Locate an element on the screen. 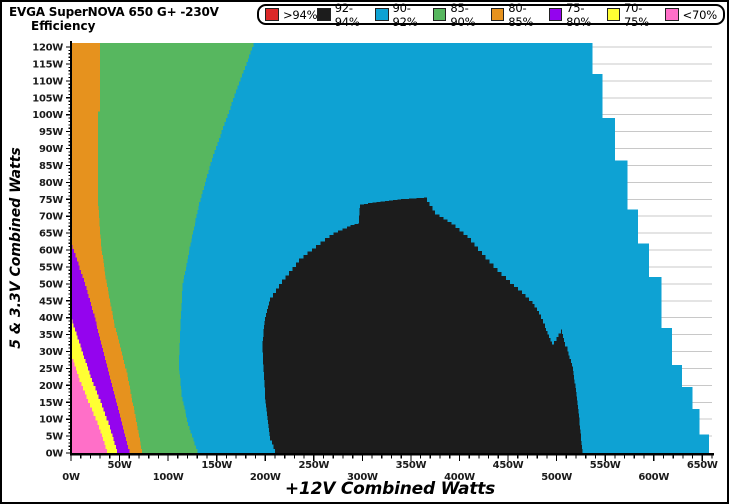 This screenshot has height=504, width=729. y-tick-label: 30W is located at coordinates (51, 352).